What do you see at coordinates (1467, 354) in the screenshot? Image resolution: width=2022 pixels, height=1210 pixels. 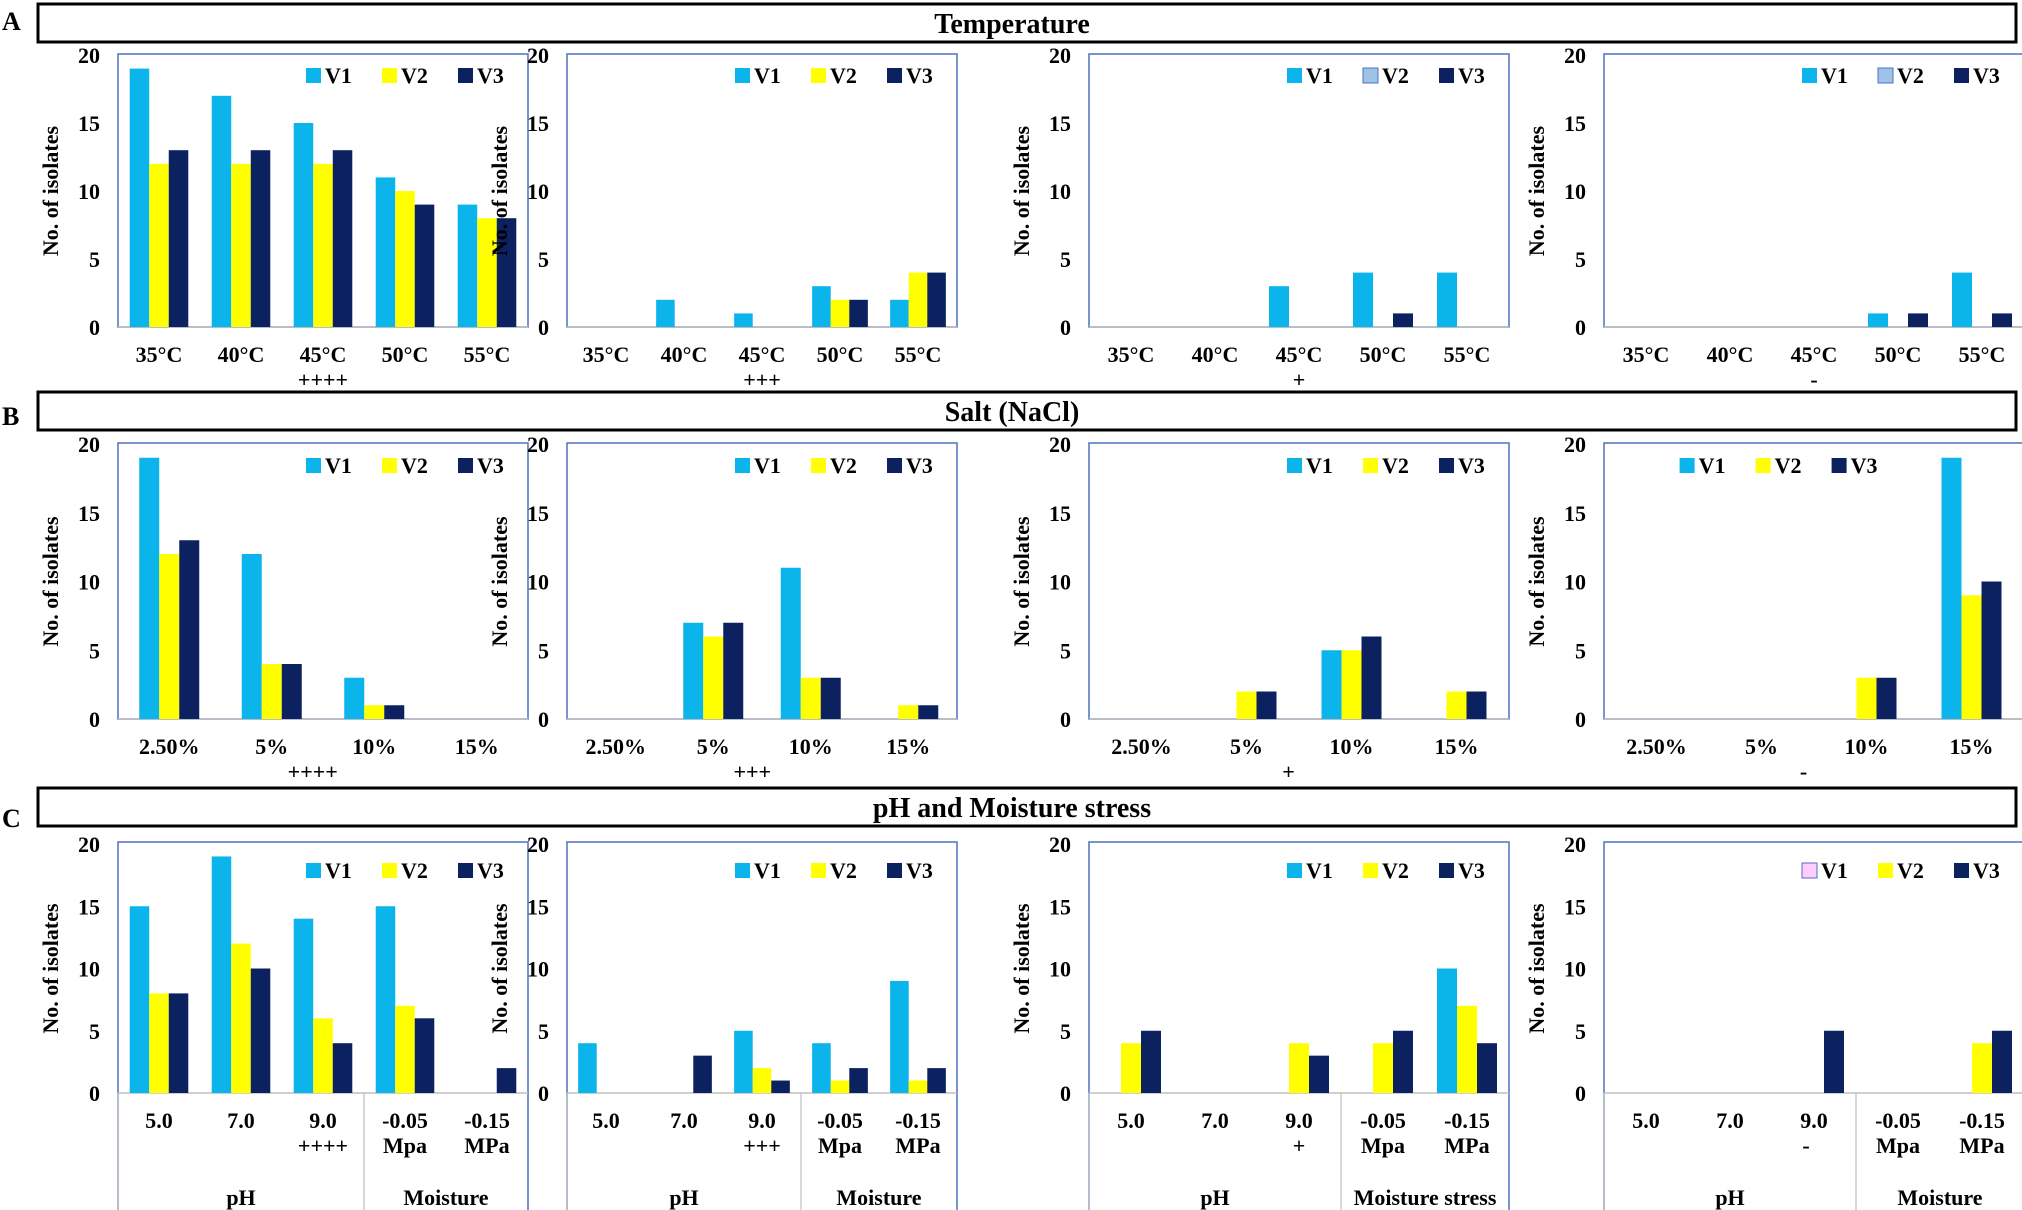 I see `x-tick-label: 55°C` at bounding box center [1467, 354].